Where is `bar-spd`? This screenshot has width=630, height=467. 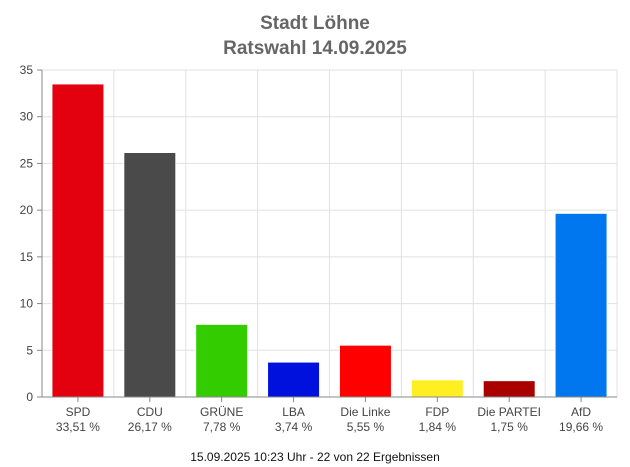
bar-spd is located at coordinates (78, 240).